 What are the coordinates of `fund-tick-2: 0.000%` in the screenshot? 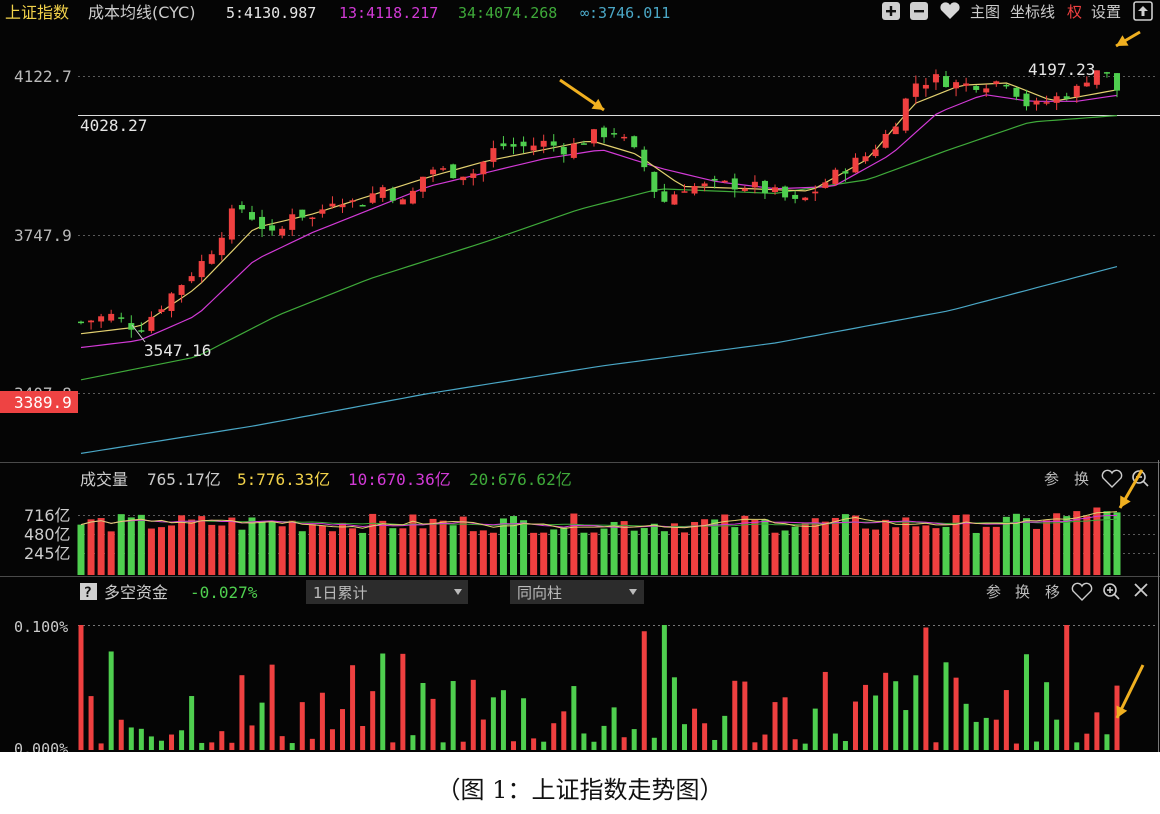 It's located at (41, 746).